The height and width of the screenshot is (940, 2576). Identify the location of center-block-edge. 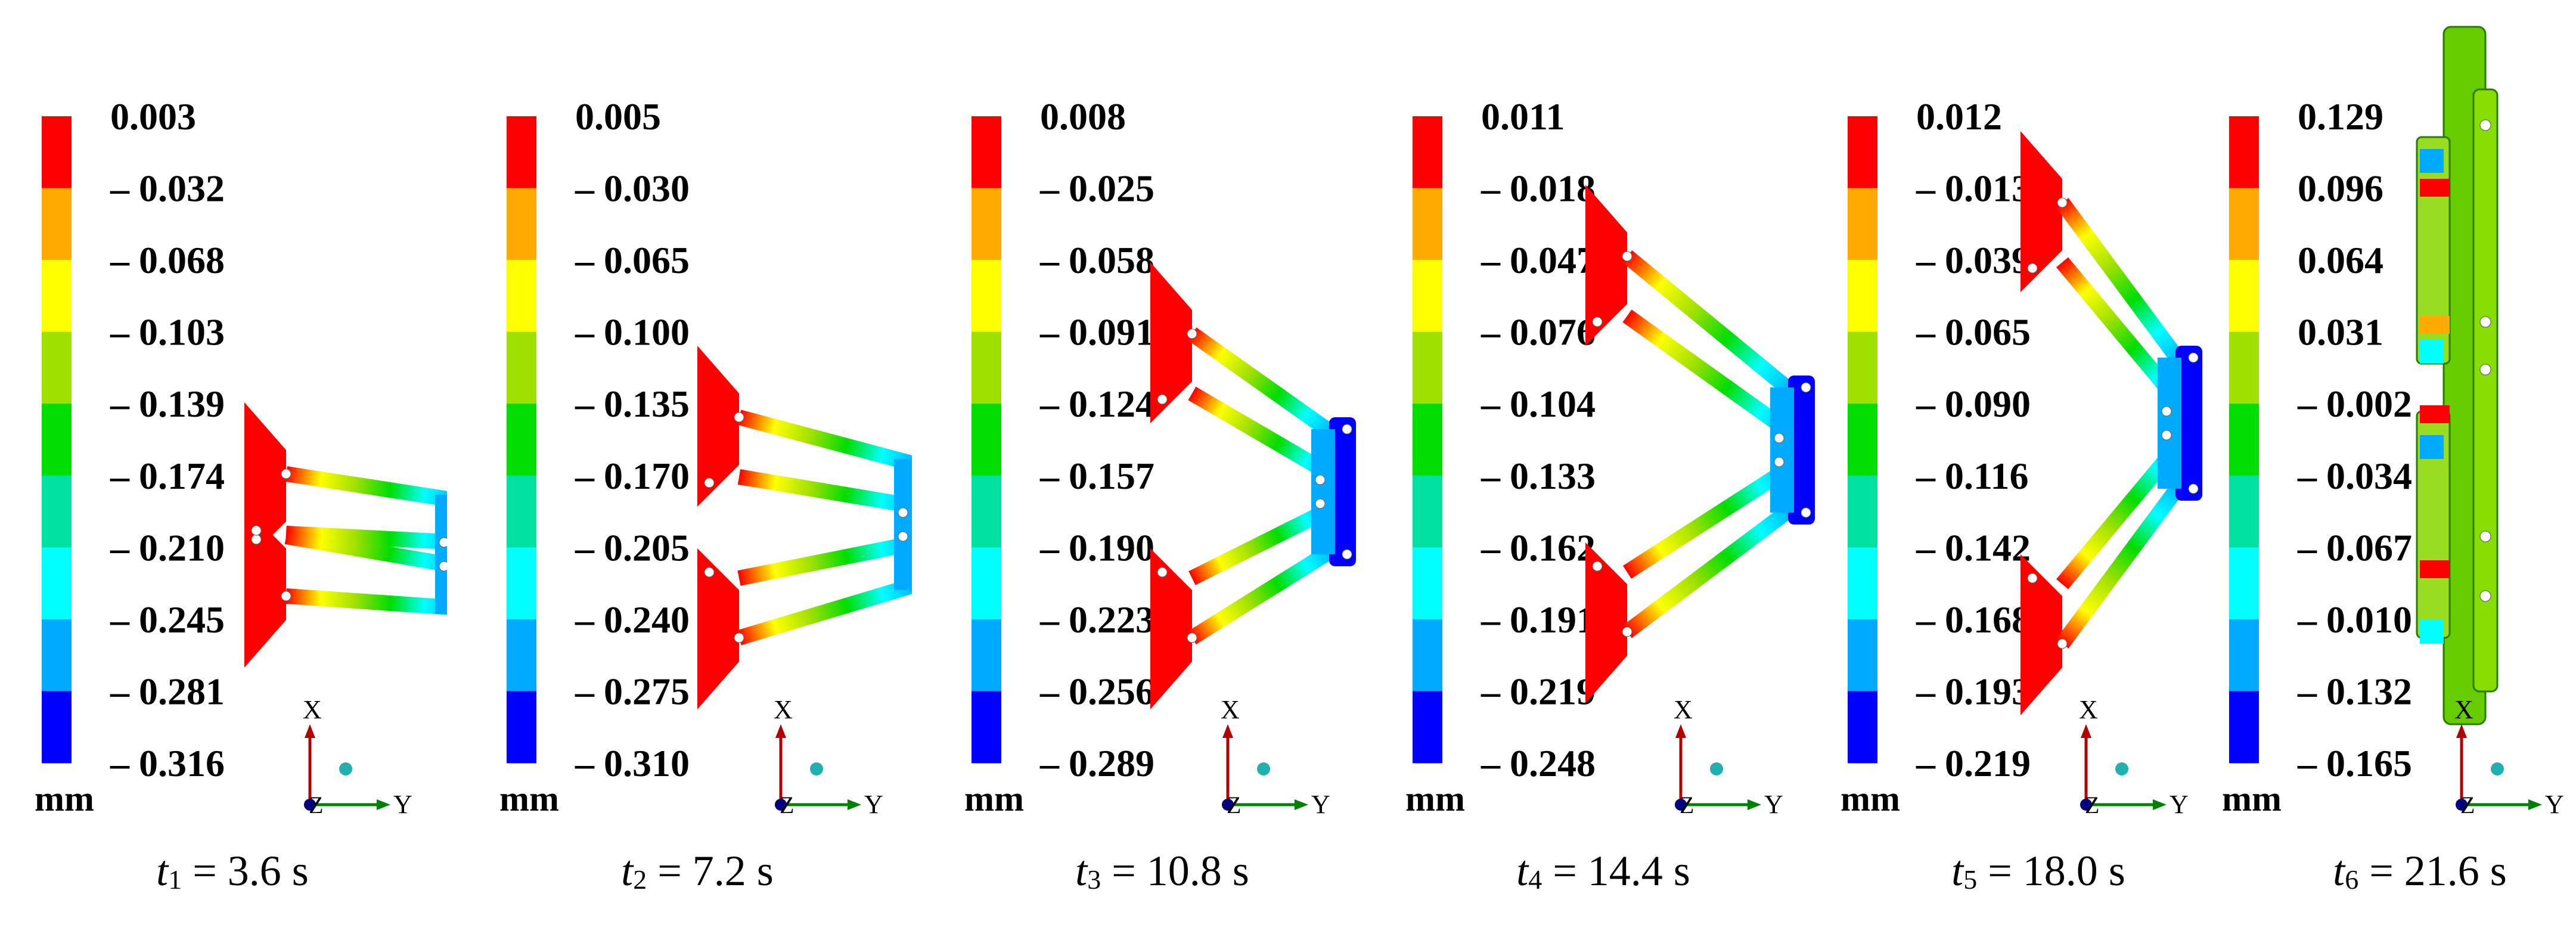
(441, 554).